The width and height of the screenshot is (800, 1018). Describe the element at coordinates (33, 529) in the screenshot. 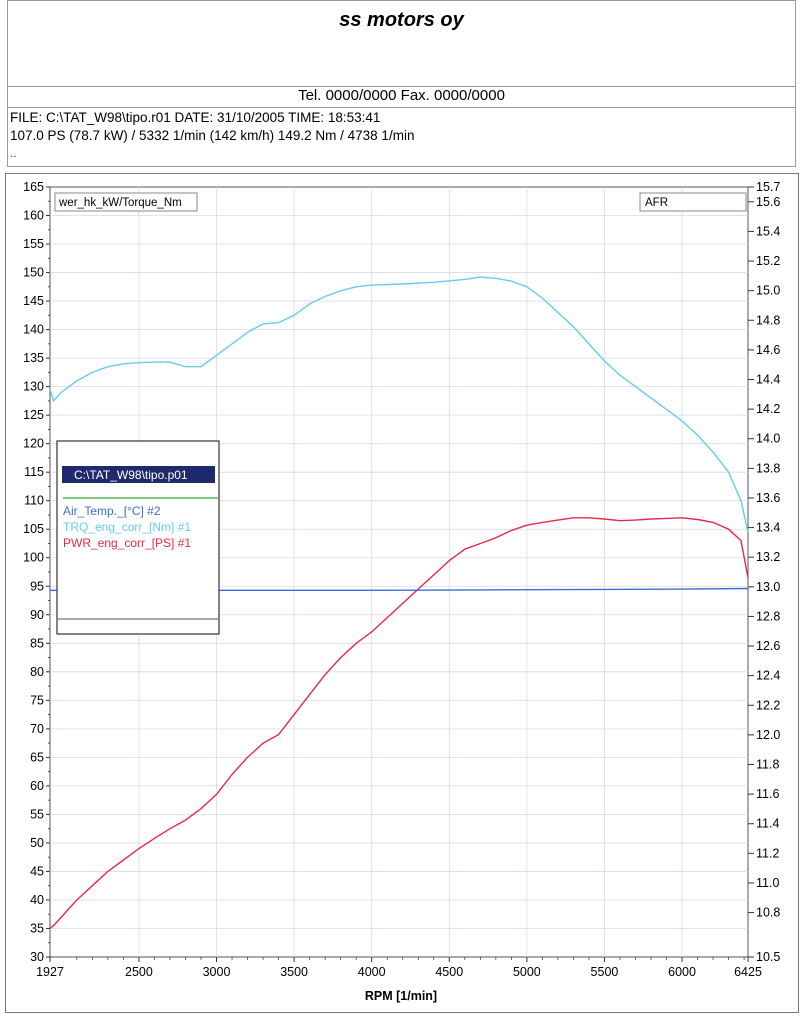

I see `y-left-tick-label: 105` at that location.